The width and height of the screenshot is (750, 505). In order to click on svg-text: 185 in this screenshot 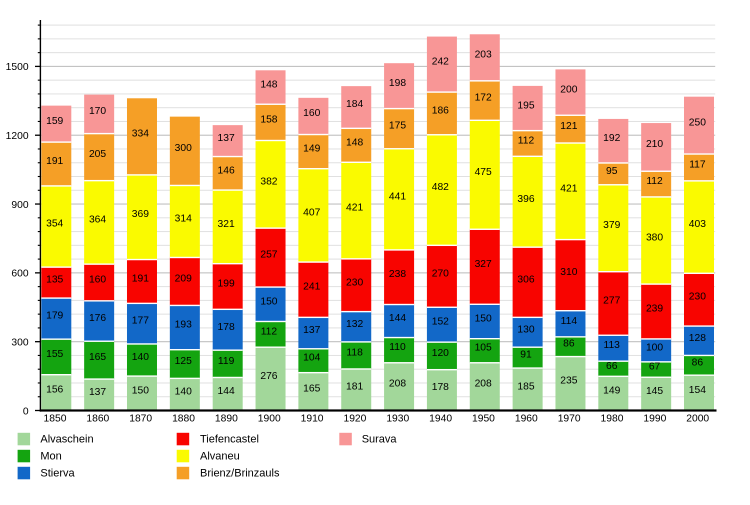, I will do `click(525, 386)`.